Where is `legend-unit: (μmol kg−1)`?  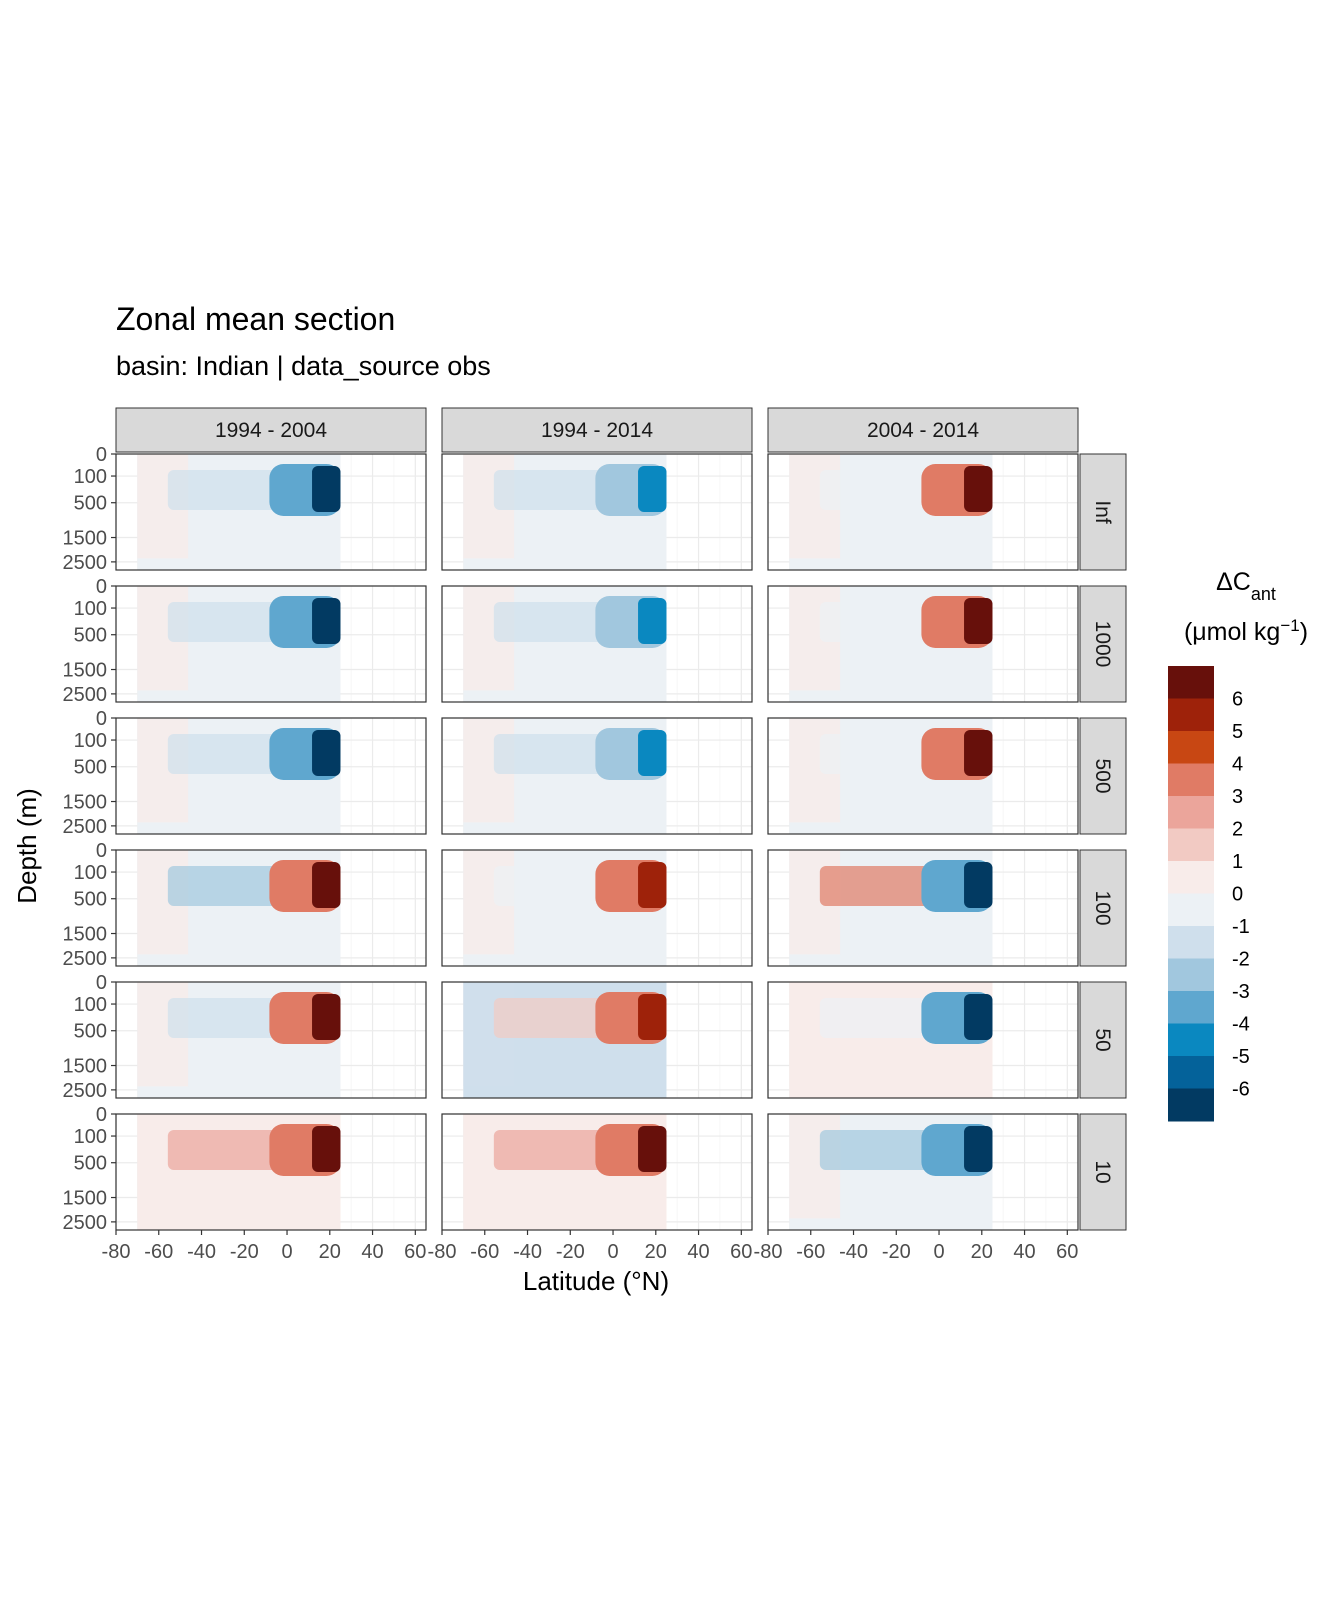 legend-unit: (μmol kg−1) is located at coordinates (1246, 631).